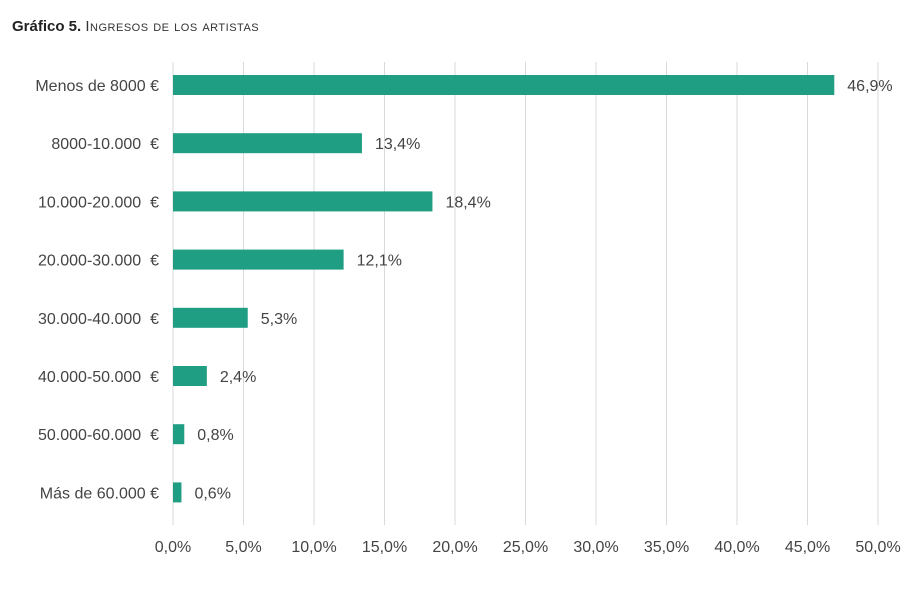 This screenshot has height=593, width=919. I want to click on category-label: Más de 60.000 €, so click(99, 493).